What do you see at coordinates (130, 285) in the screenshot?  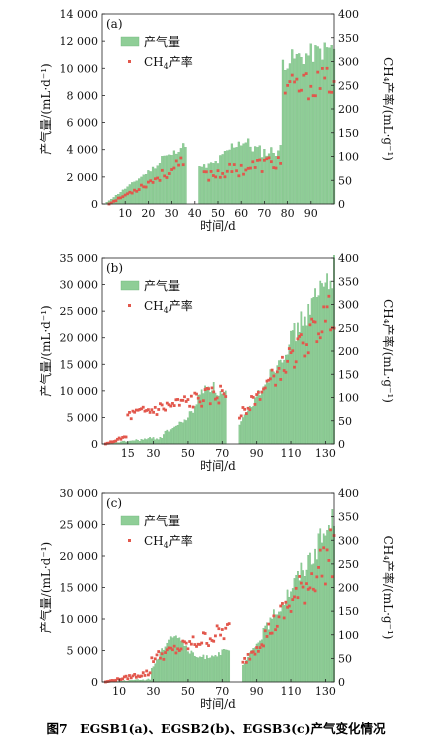 I see `legend-gas-swatch` at bounding box center [130, 285].